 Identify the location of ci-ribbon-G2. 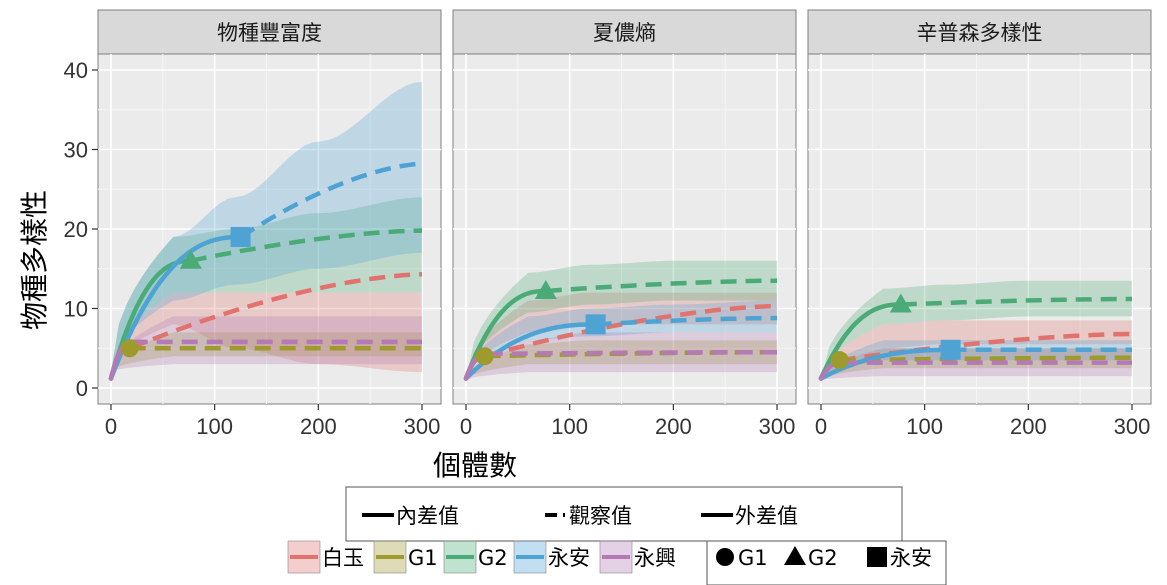
(266, 285).